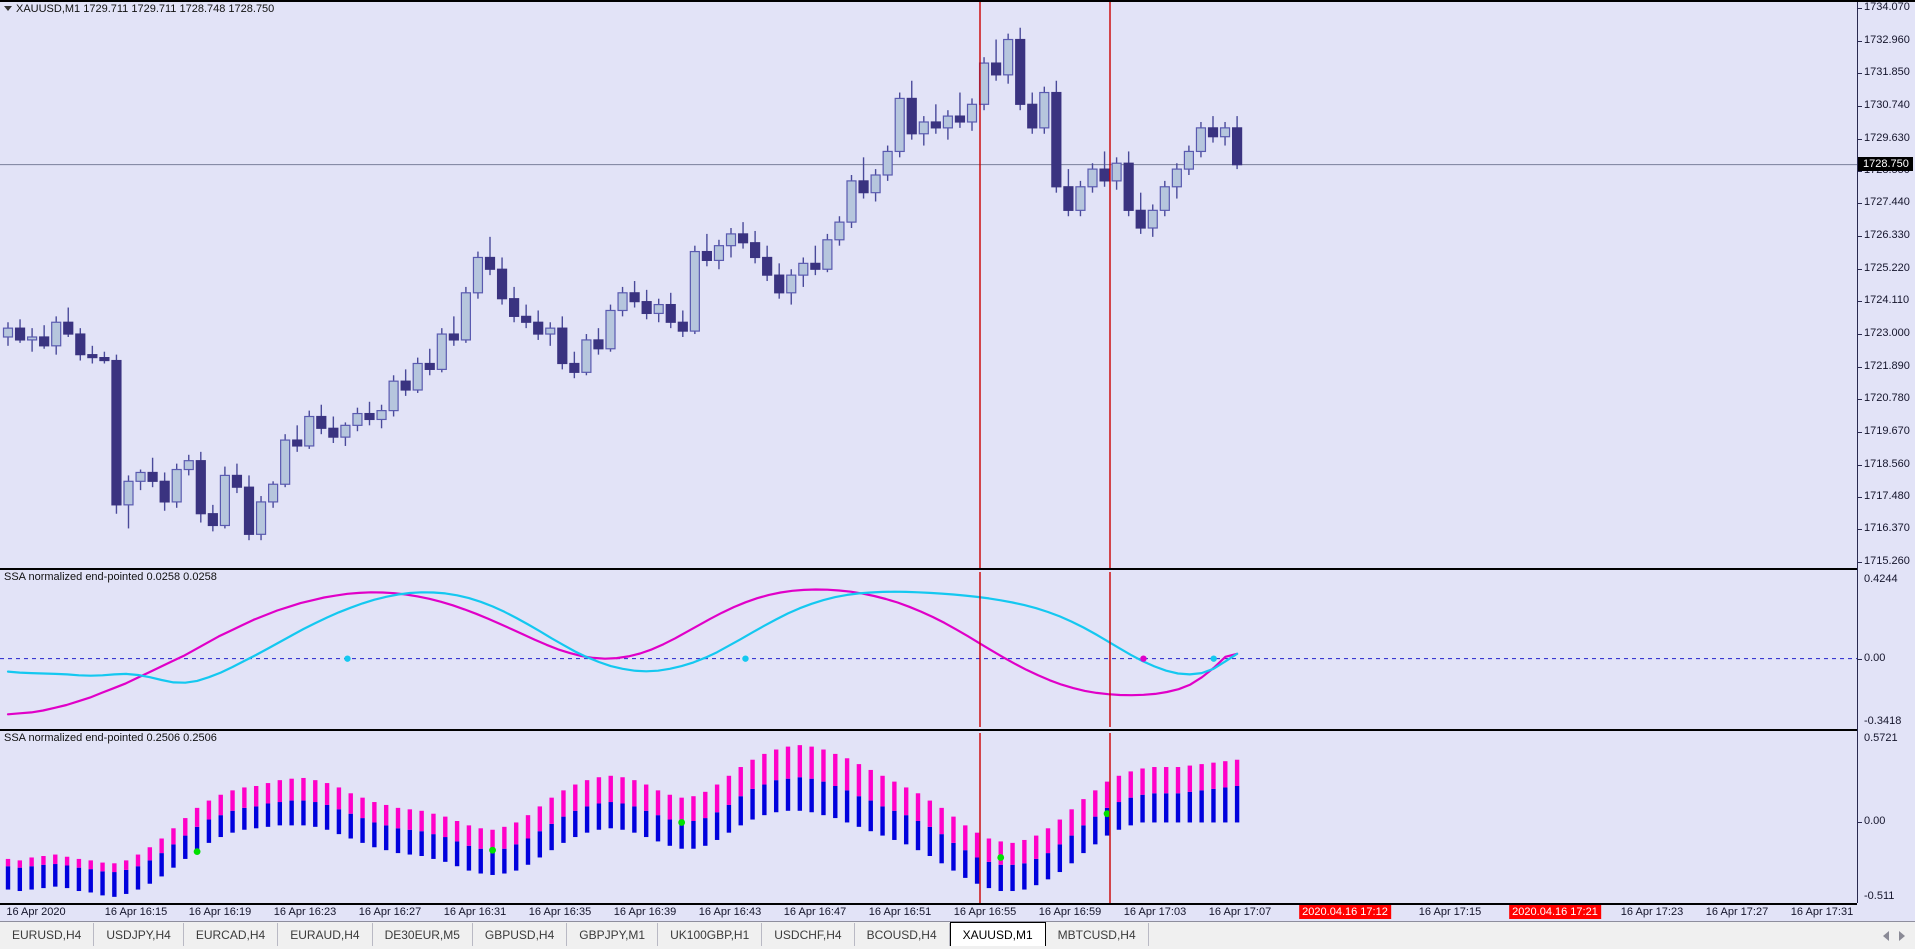  I want to click on price-tick: 1727.440, so click(1884, 202).